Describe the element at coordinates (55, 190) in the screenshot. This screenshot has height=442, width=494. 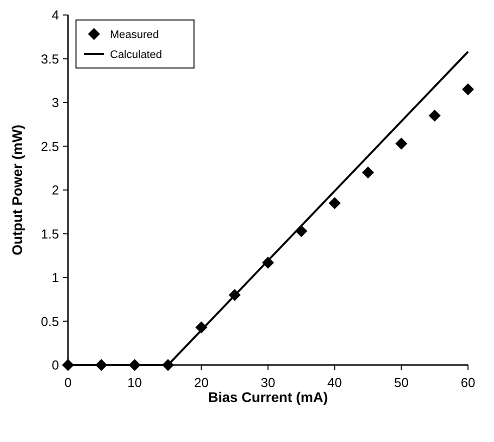
I see `y-tick-label: 2` at that location.